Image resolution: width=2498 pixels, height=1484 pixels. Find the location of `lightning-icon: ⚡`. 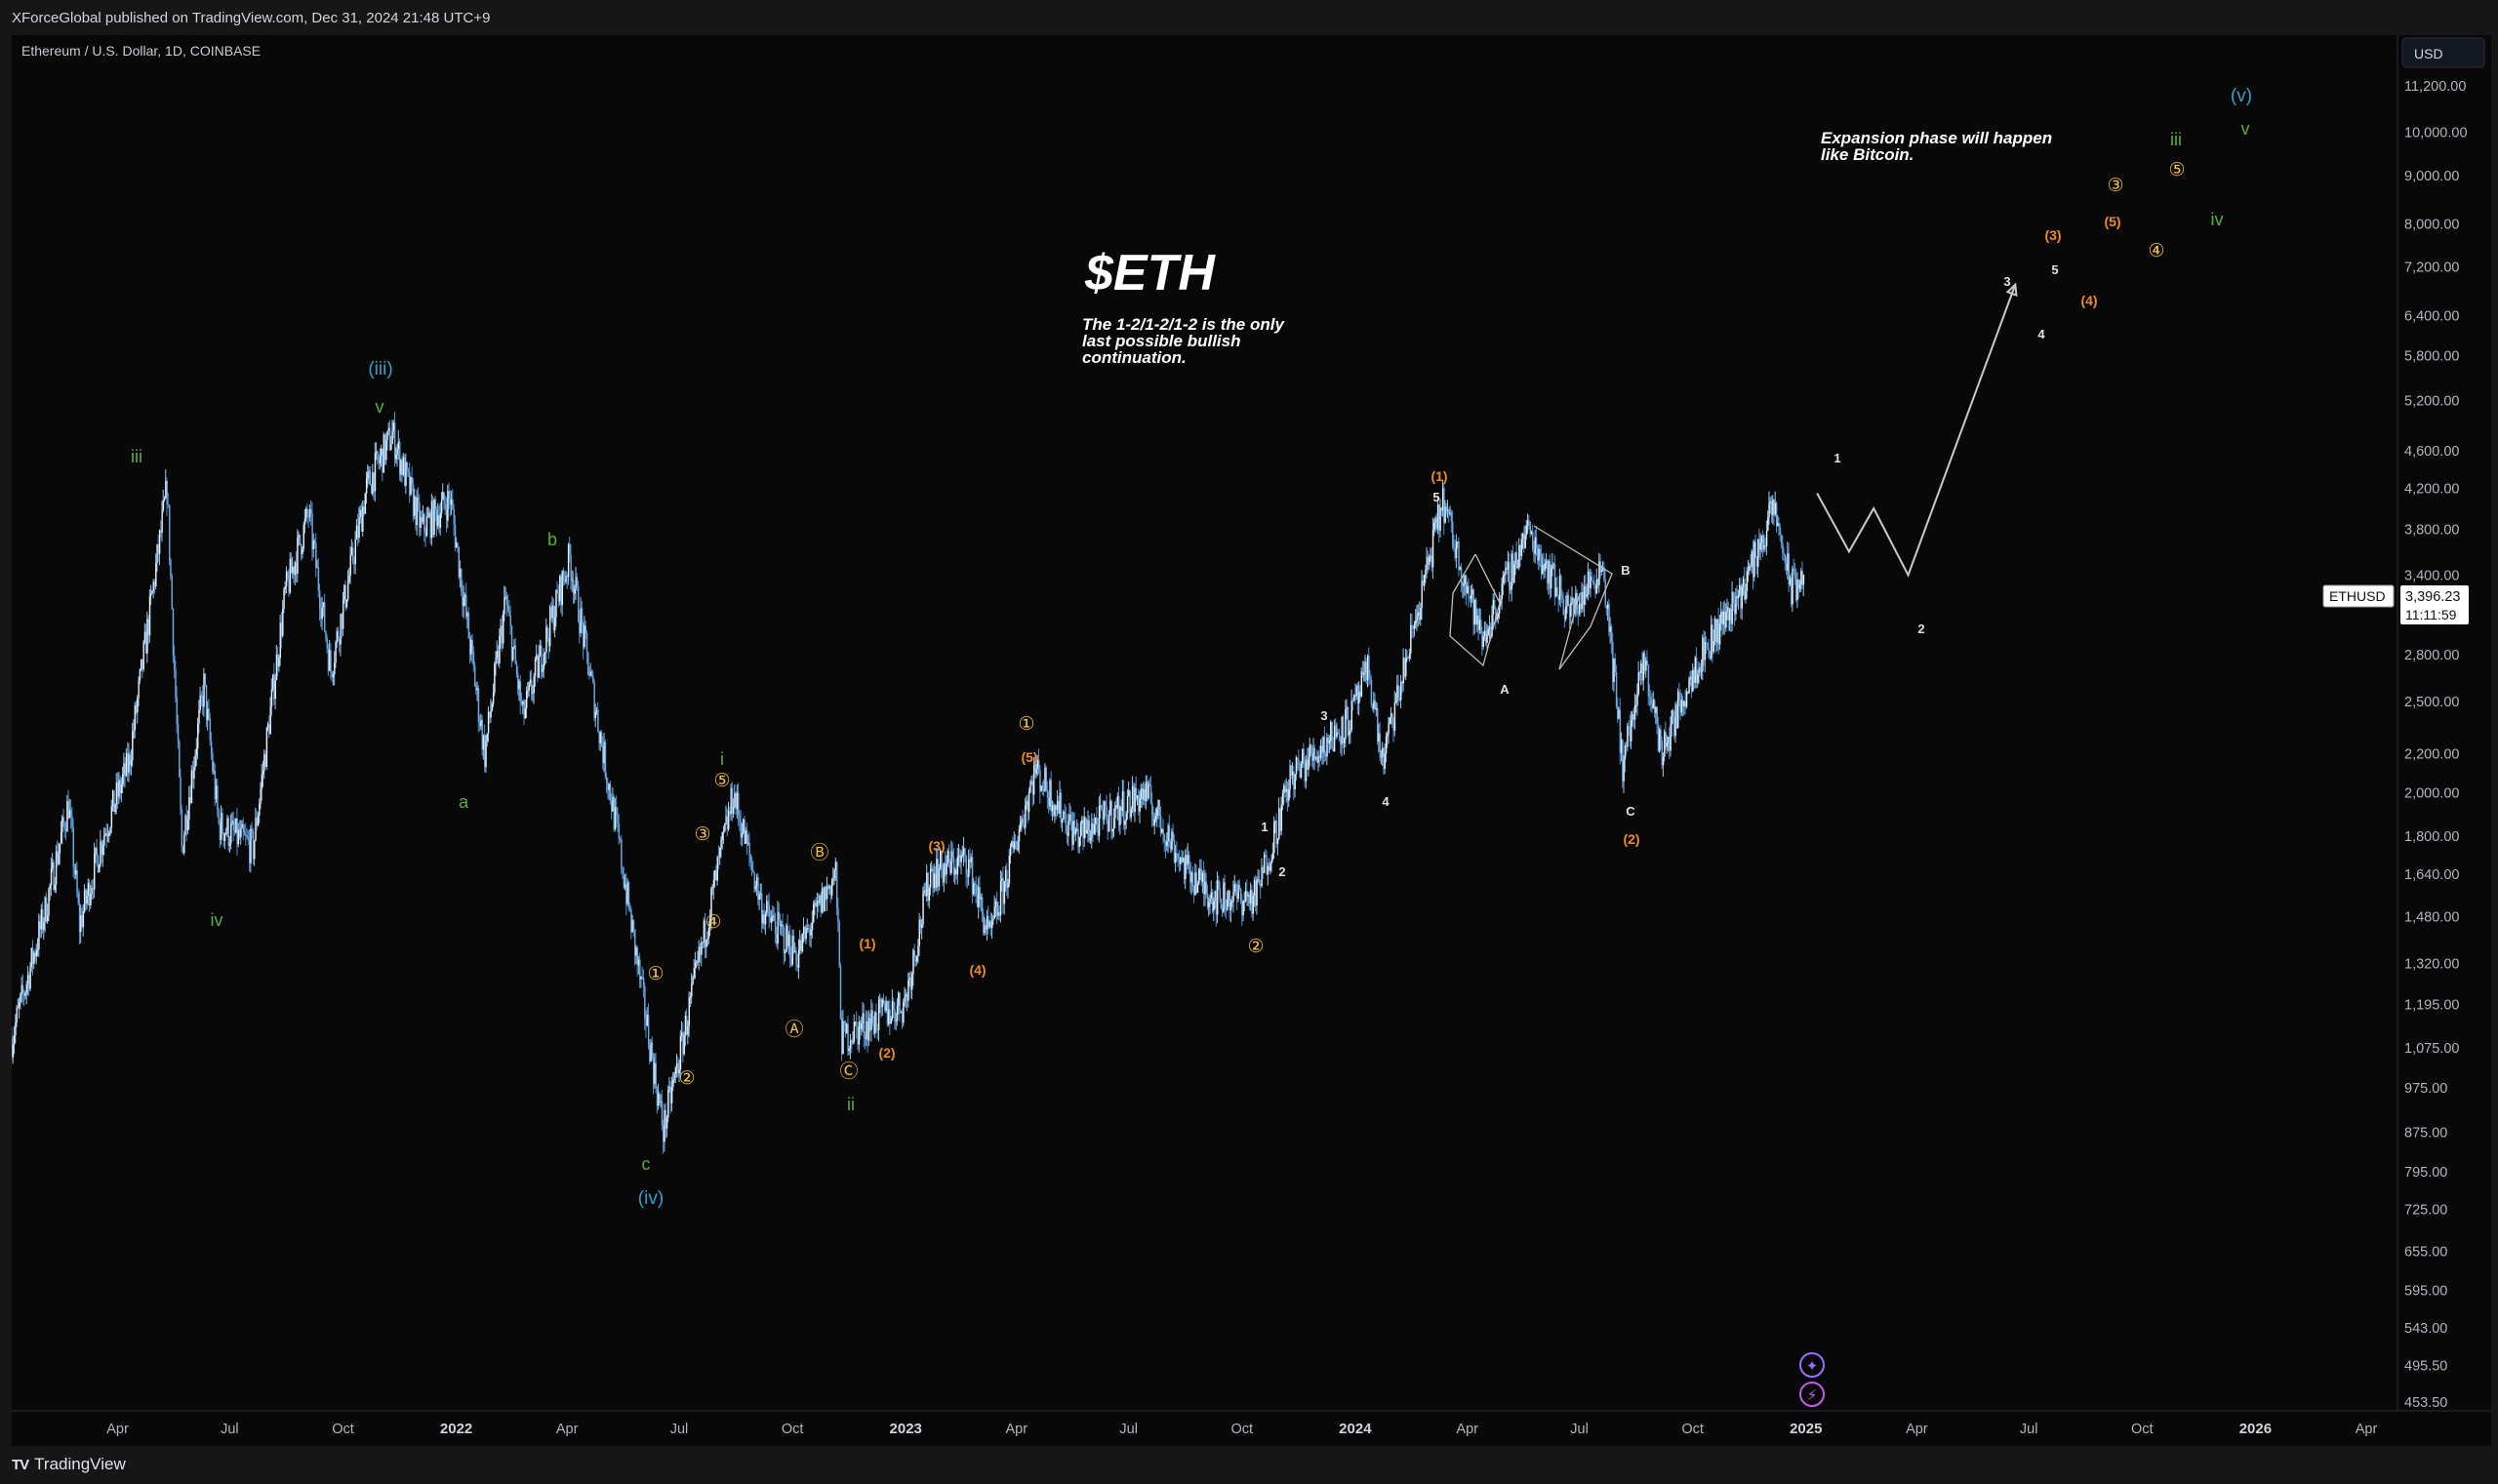

lightning-icon: ⚡ is located at coordinates (1812, 1394).